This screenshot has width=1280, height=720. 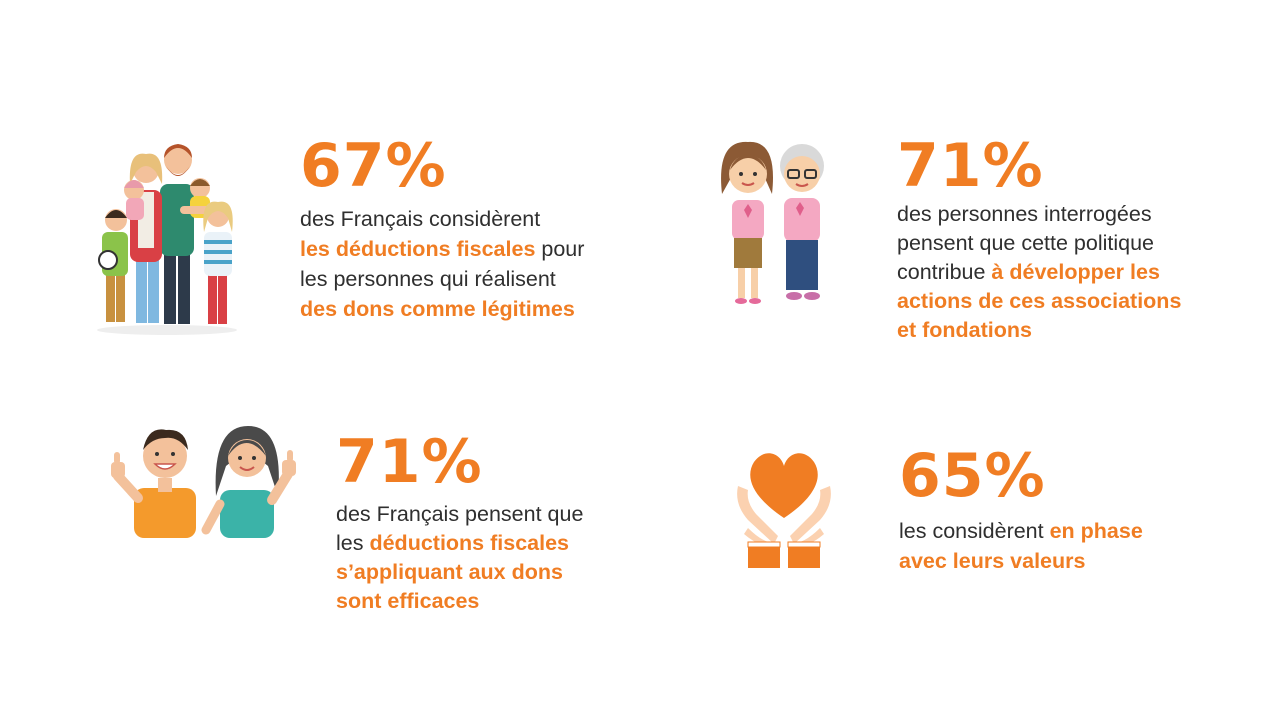 I want to click on family-icon, so click(x=167, y=234).